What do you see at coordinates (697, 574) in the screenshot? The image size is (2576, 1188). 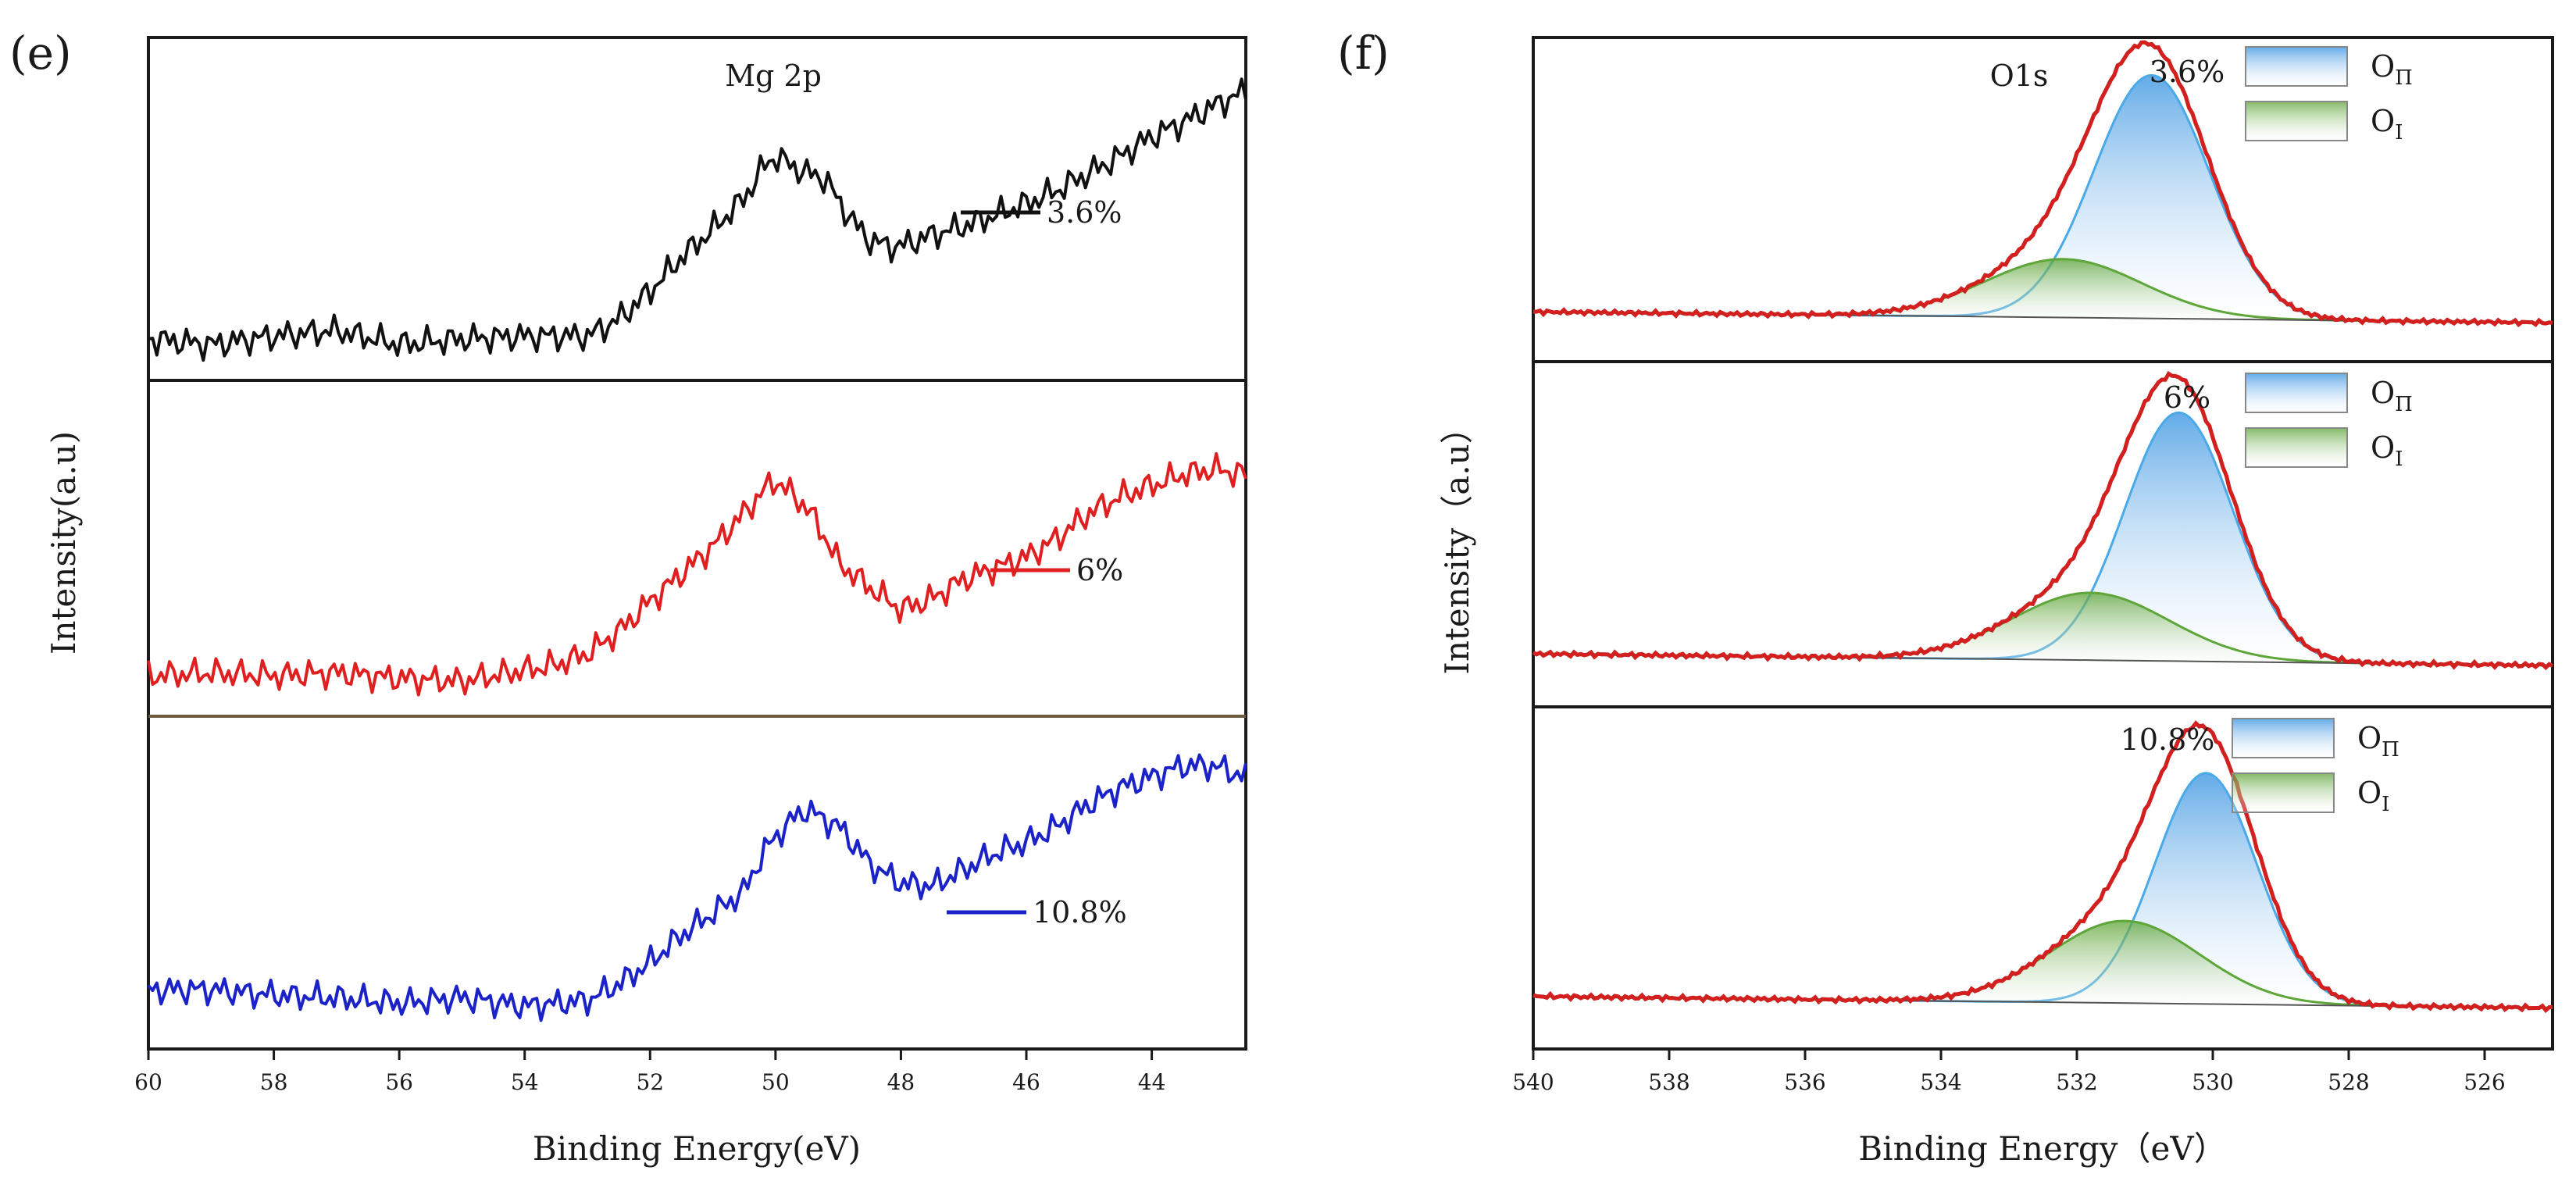 I see `series-line-6%` at bounding box center [697, 574].